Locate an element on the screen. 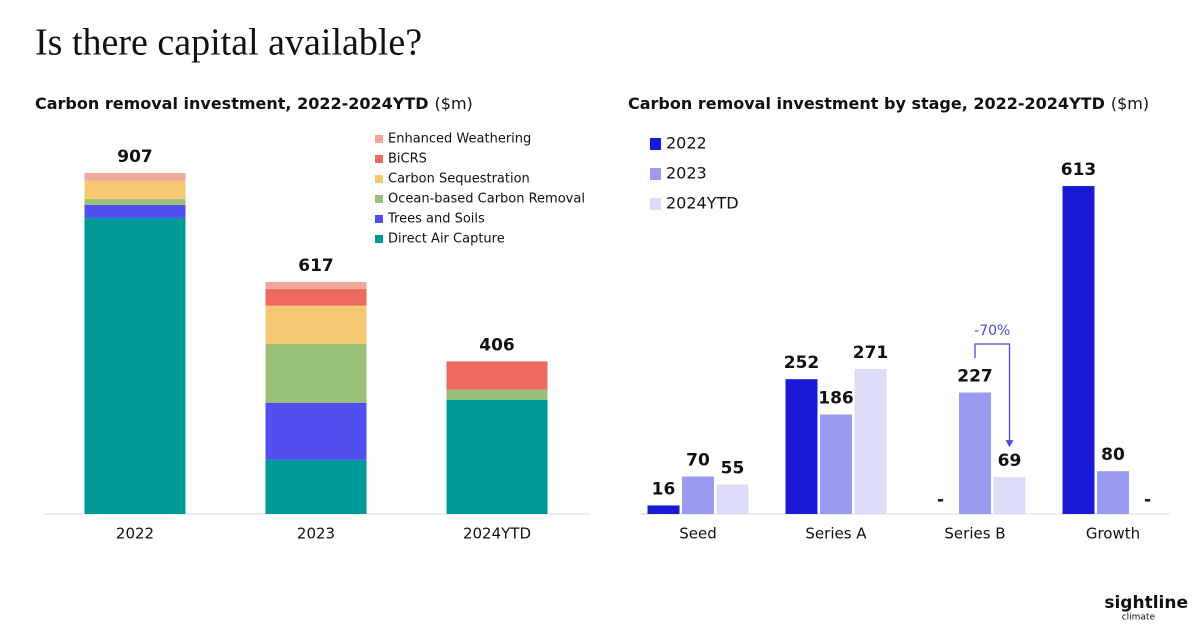 The image size is (1200, 630). legend-label: Carbon Sequestration is located at coordinates (459, 179).